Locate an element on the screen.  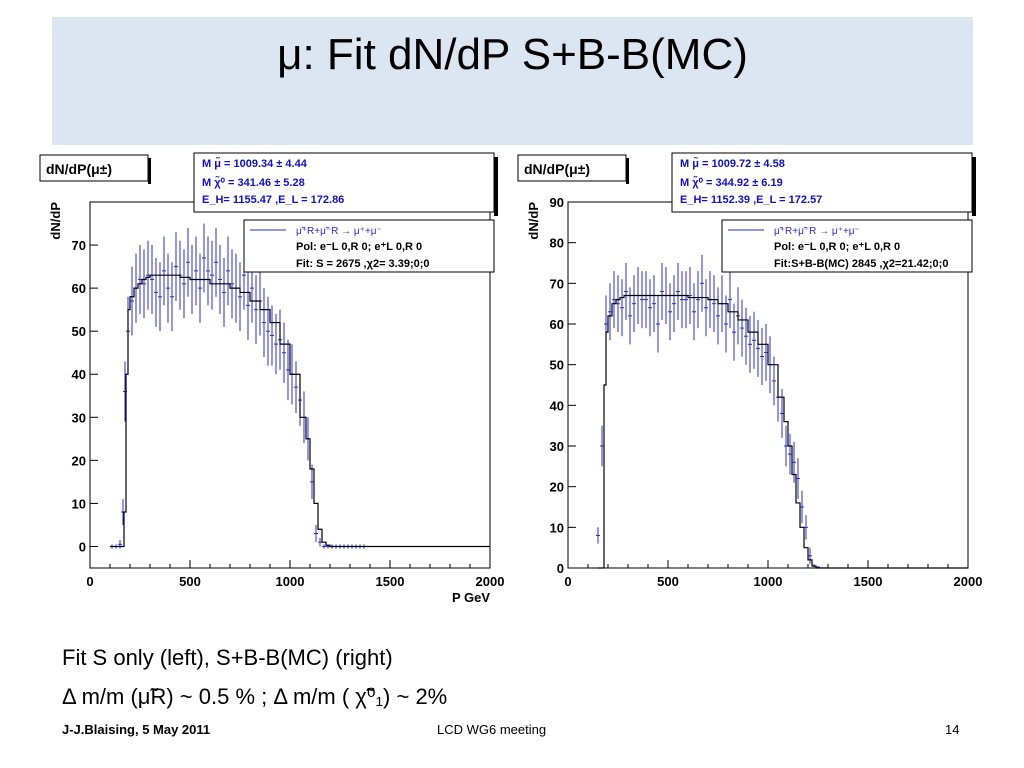
footer-meeting: LCD WG6 meeting is located at coordinates (492, 729).